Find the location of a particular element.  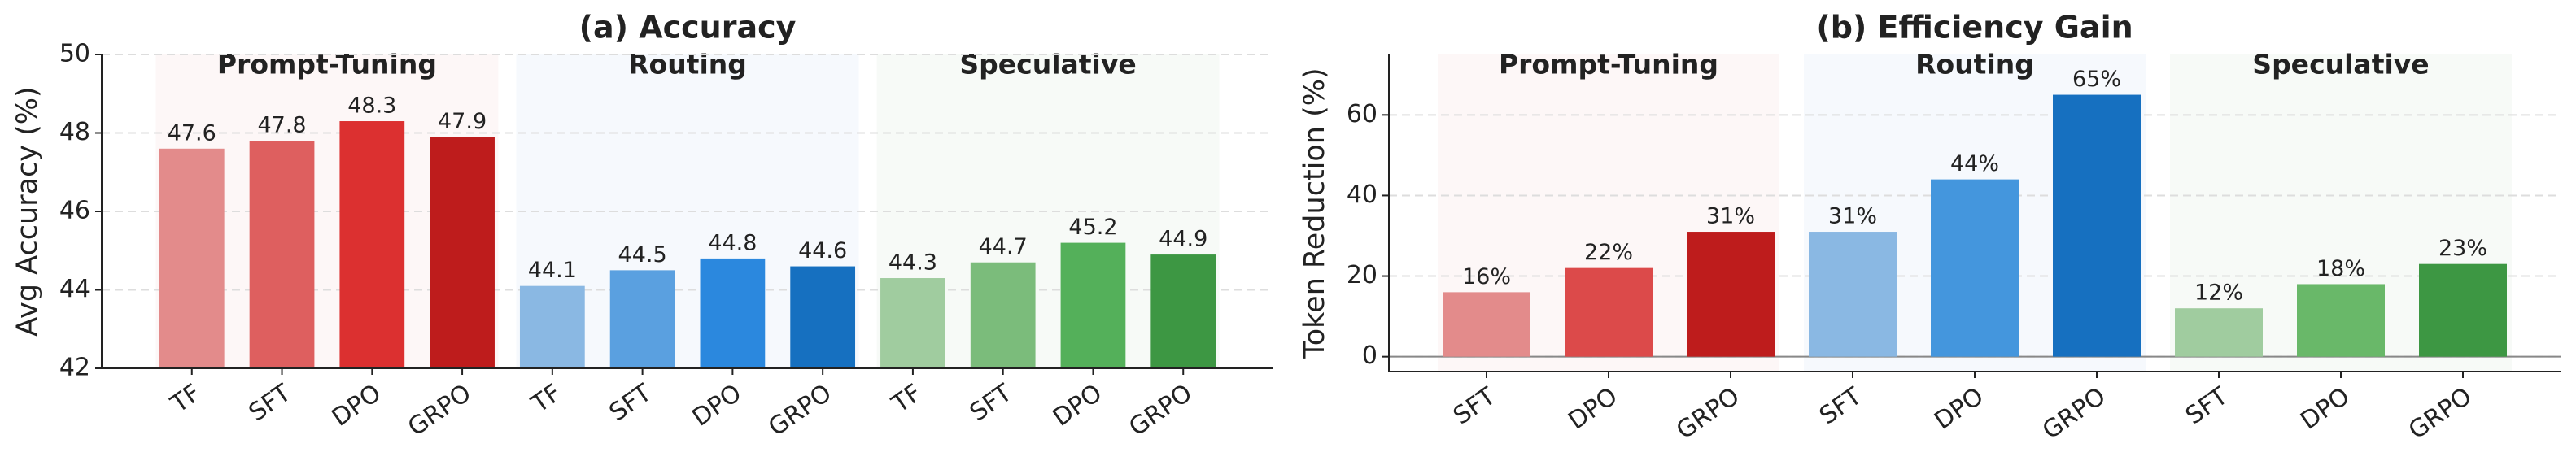

y-tick-label: 20 is located at coordinates (1362, 275).